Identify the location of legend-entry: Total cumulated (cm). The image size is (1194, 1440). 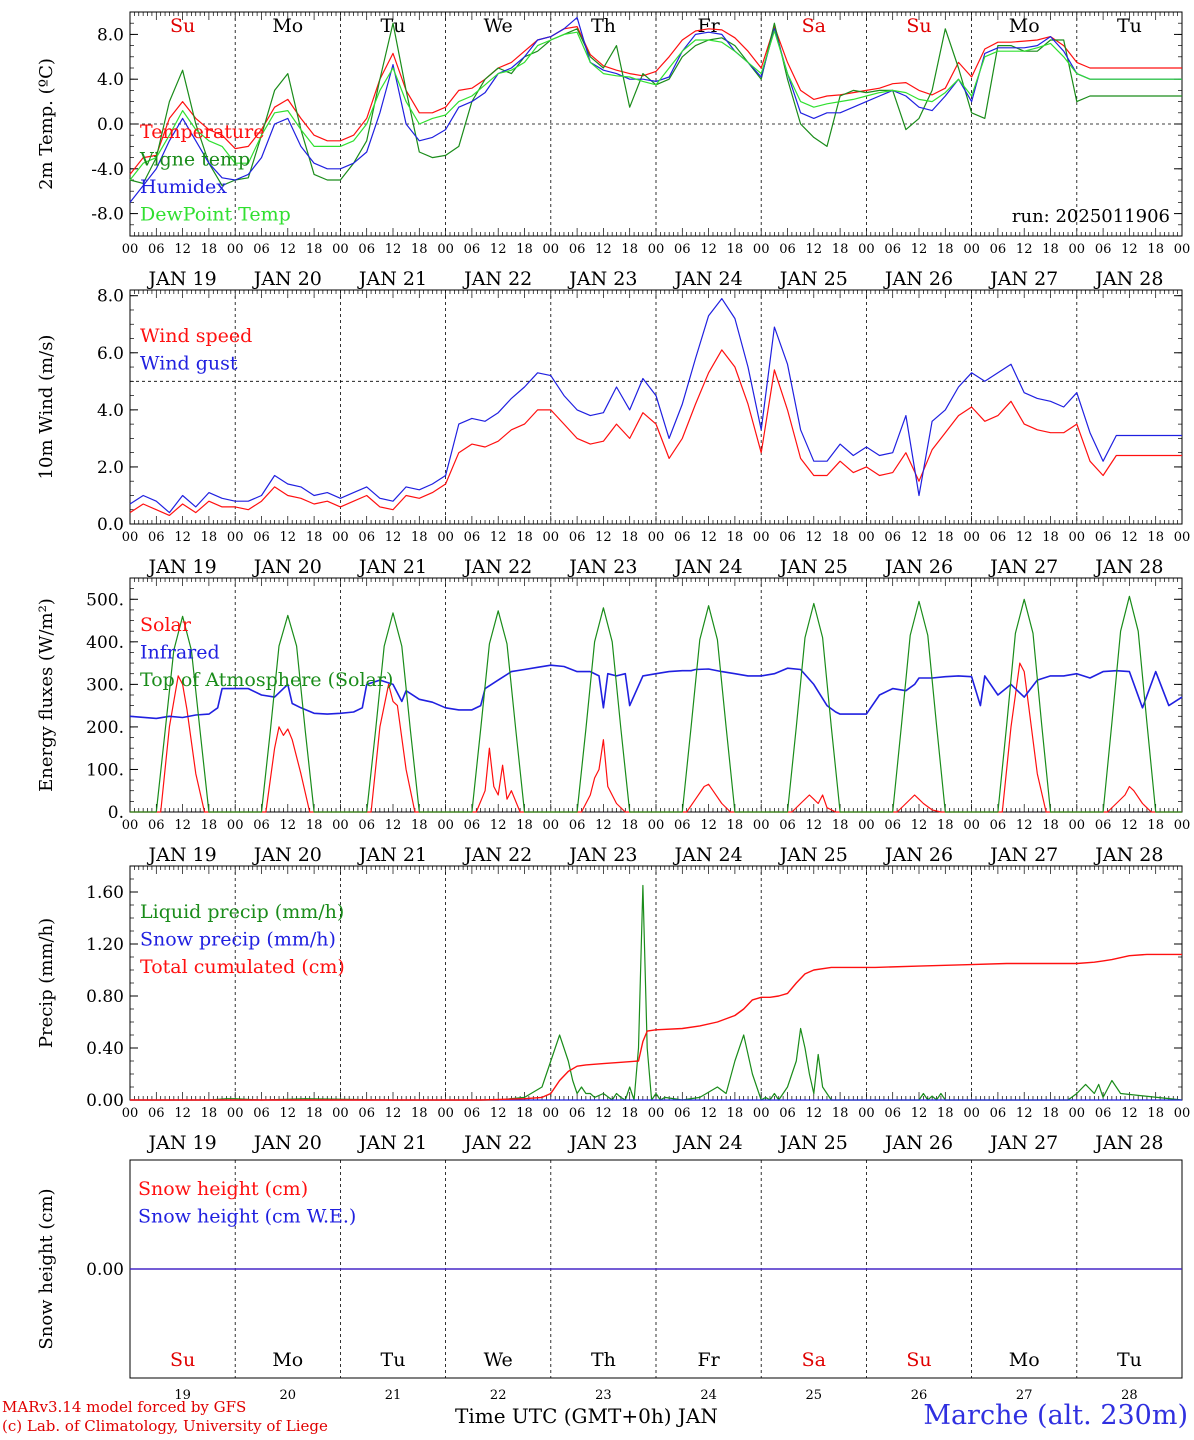
(242, 967).